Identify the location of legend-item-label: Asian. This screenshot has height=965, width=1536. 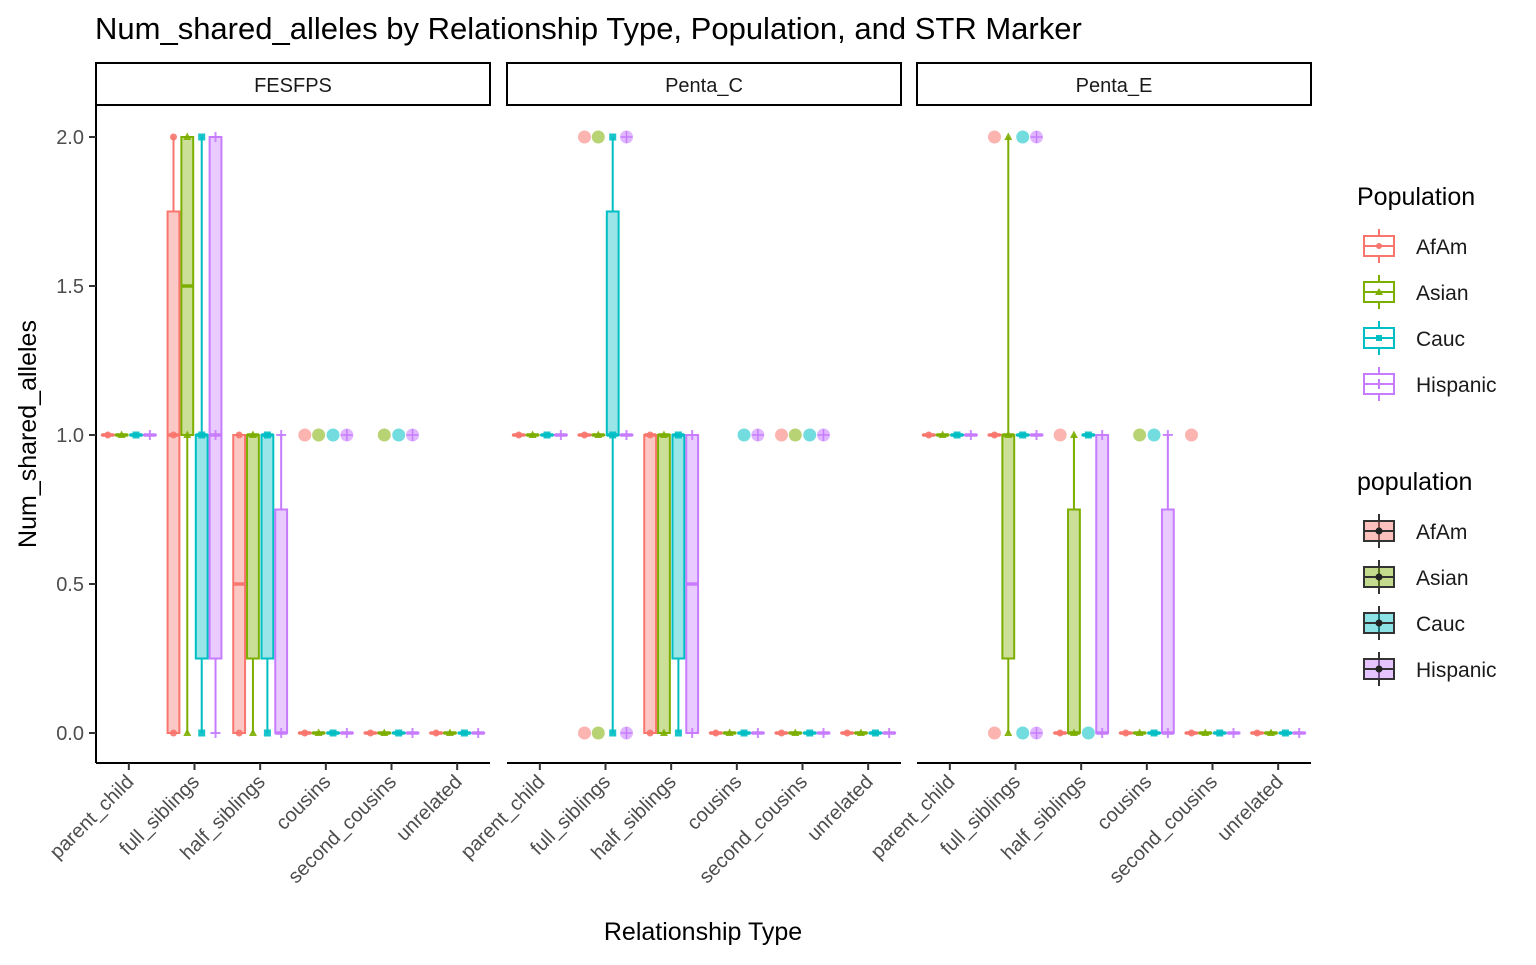
(1442, 578).